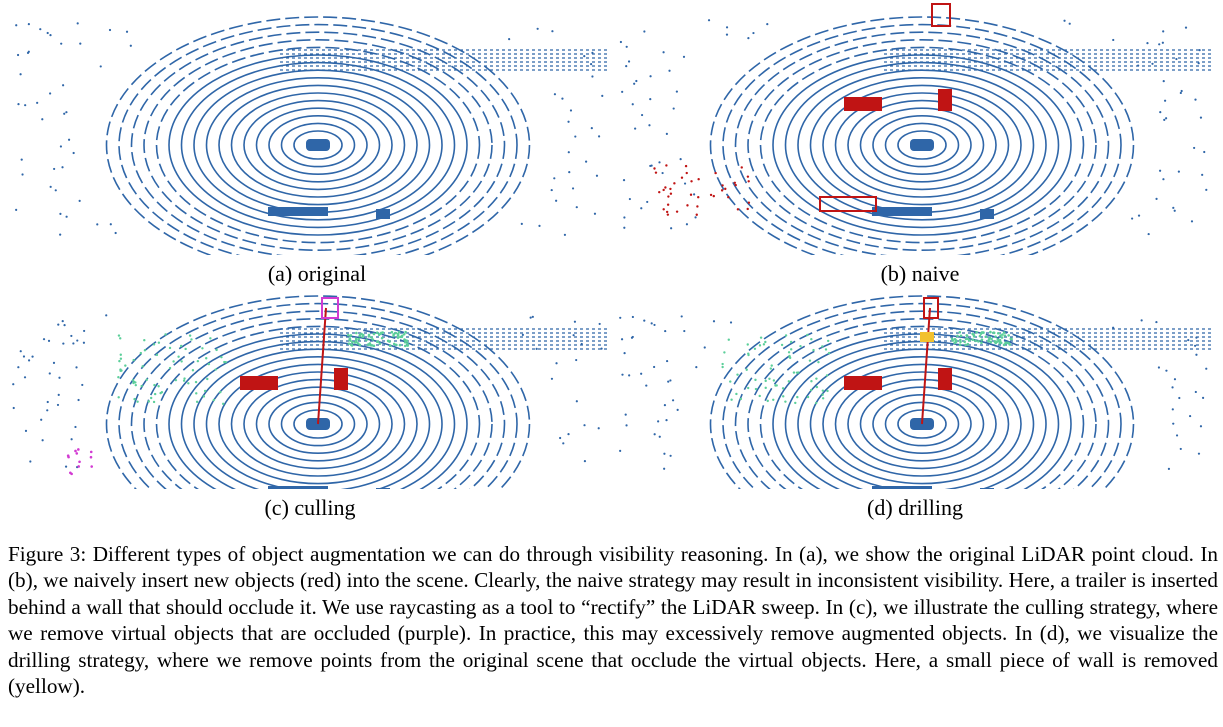 The height and width of the screenshot is (727, 1223). What do you see at coordinates (926, 366) in the screenshot?
I see `ray-line` at bounding box center [926, 366].